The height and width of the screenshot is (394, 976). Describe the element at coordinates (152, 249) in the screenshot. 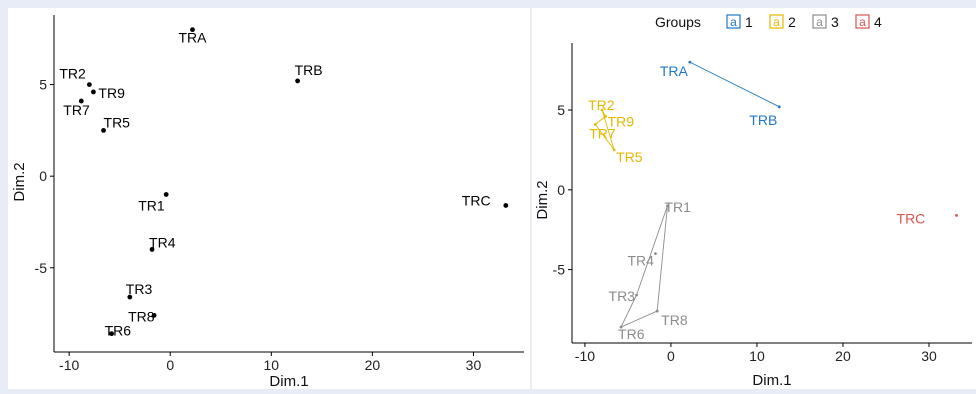

I see `point-tr4` at that location.